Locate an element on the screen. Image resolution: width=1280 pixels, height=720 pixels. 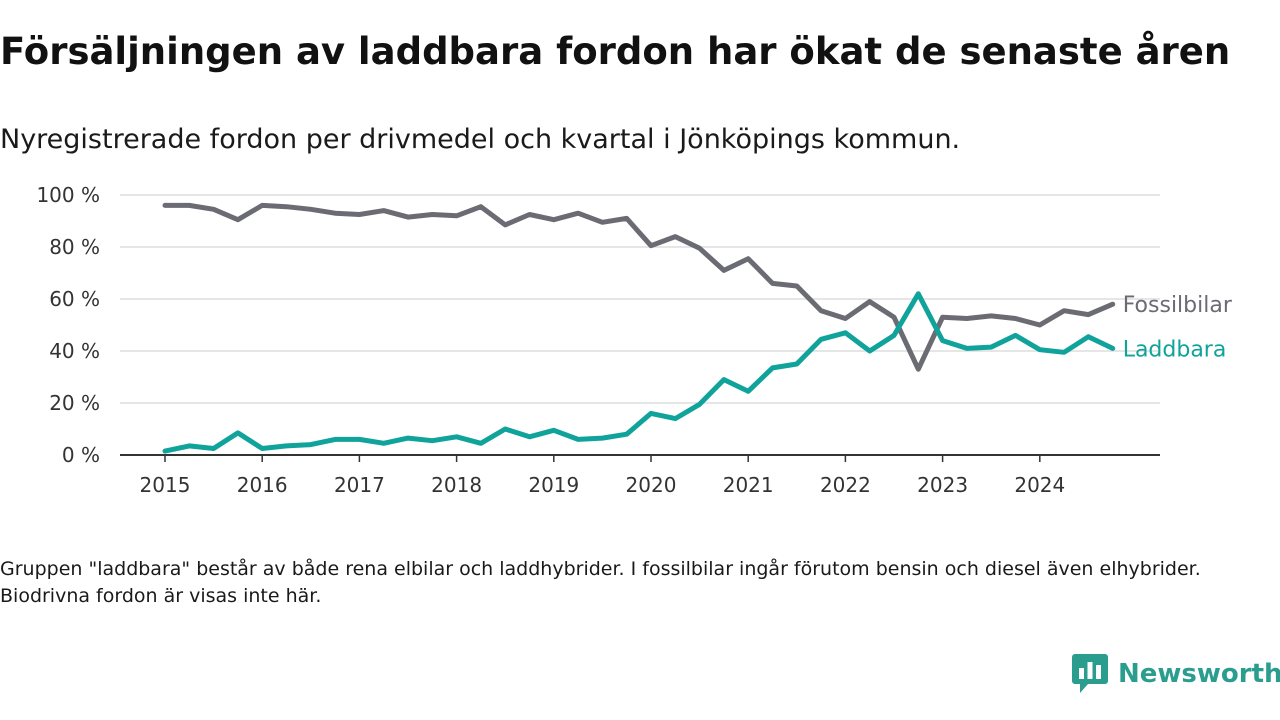
y-axis-ticks: 0 % 20 % 40 % 60 % 80 % 100 % is located at coordinates (68, 325).